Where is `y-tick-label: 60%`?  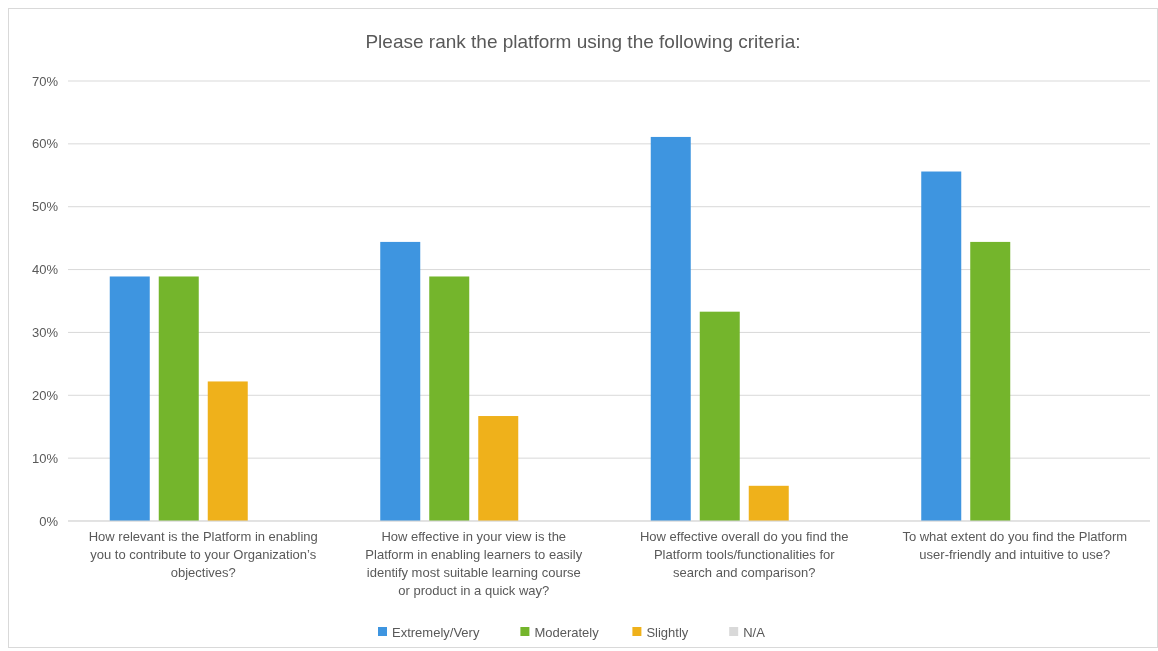
y-tick-label: 60% is located at coordinates (45, 144).